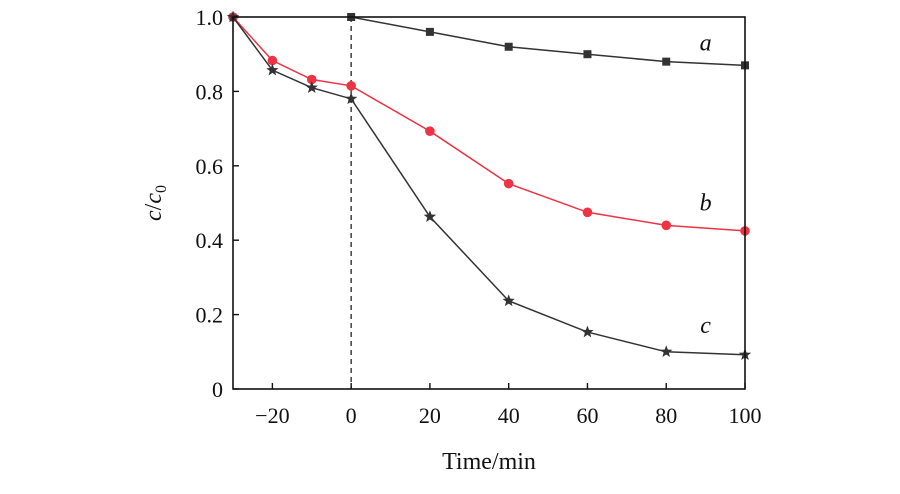 This screenshot has width=900, height=494. I want to click on x-axis-title: Time/min, so click(489, 462).